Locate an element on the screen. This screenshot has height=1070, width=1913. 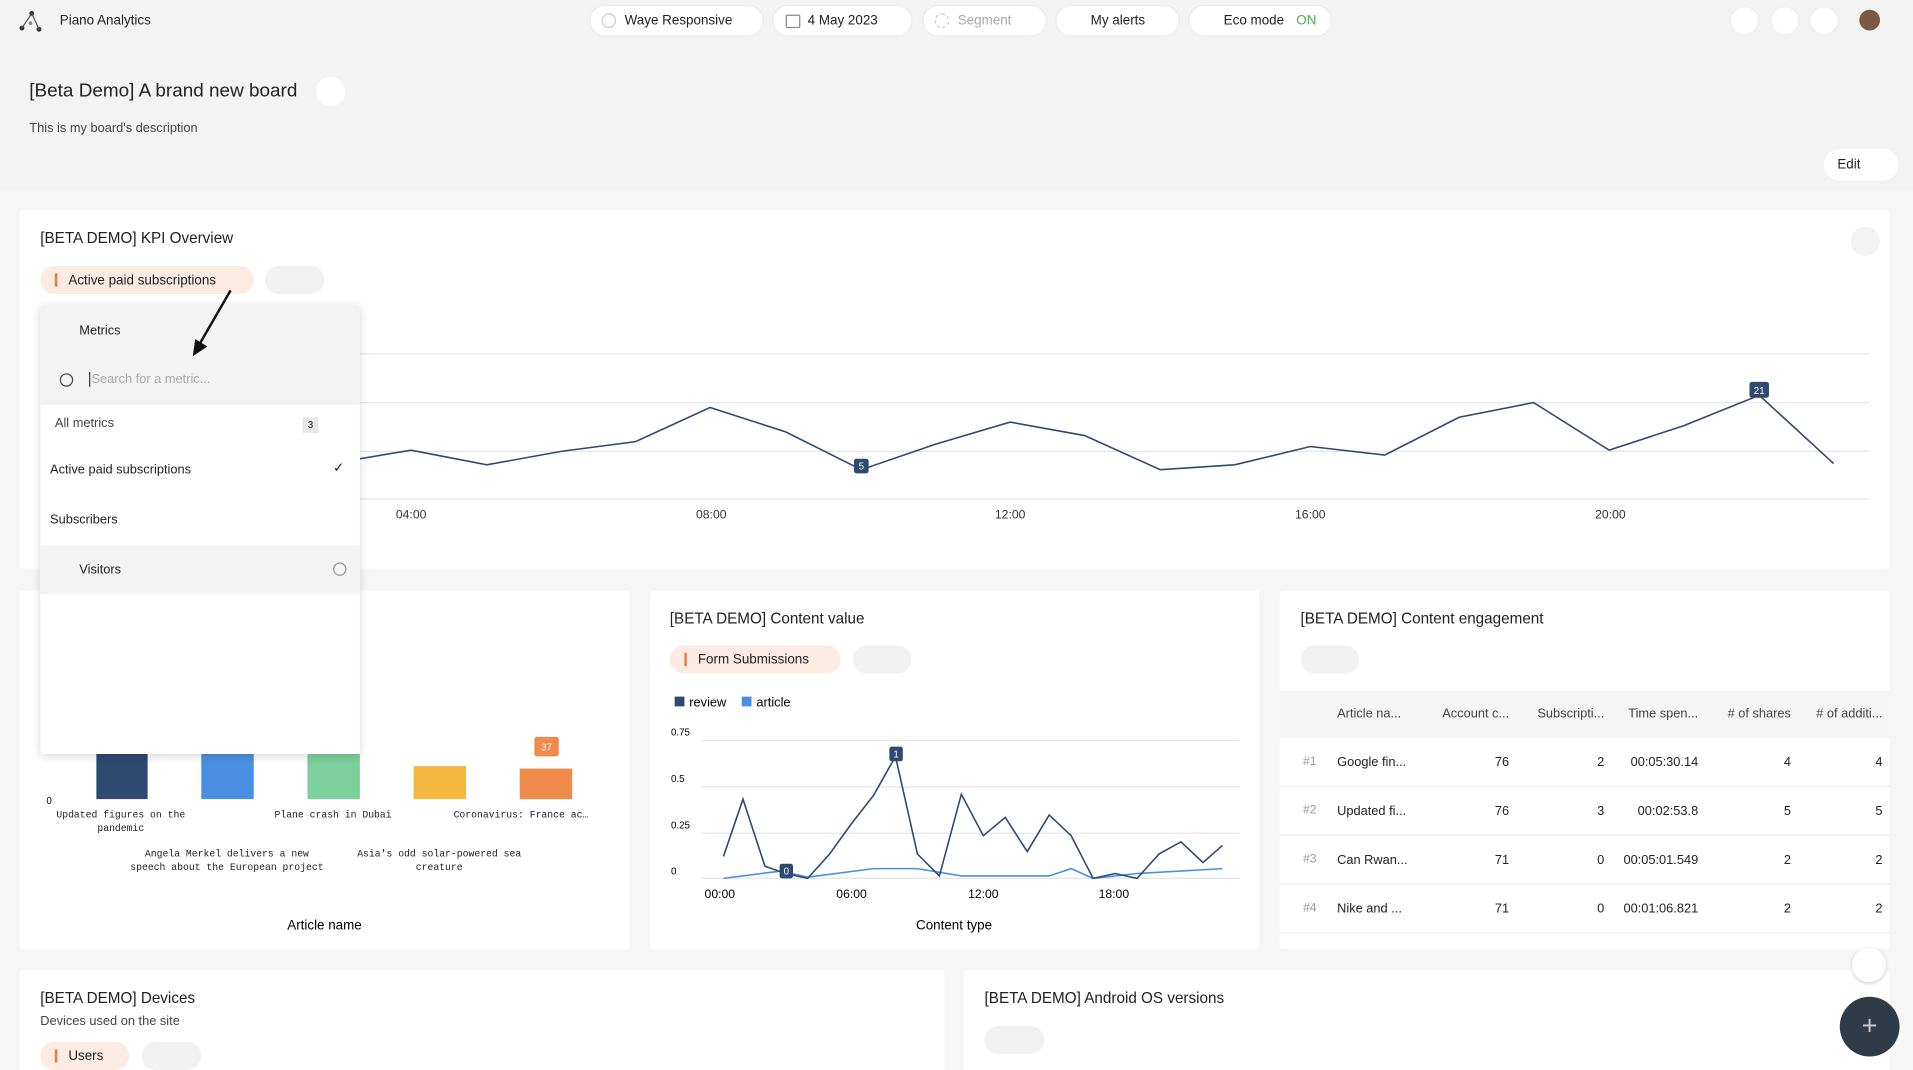
eco: Eco mode is located at coordinates (1254, 21).